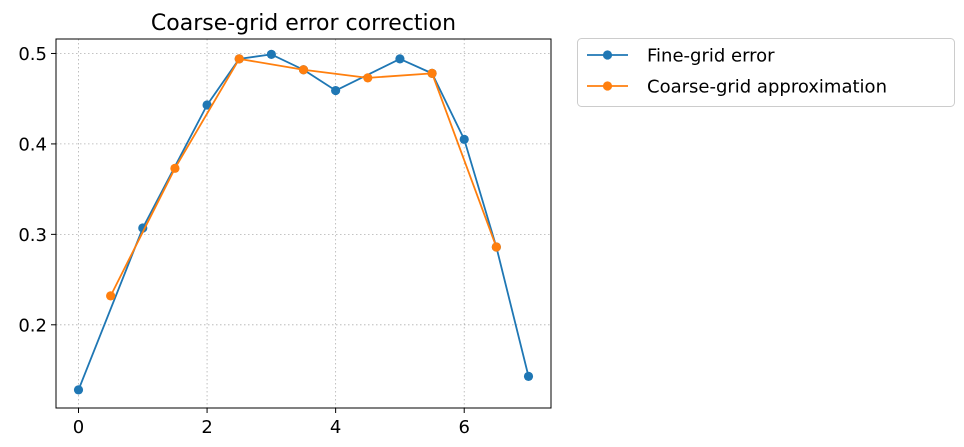 This screenshot has height=447, width=964. I want to click on chart-title: Coarse-grid error correction, so click(303, 23).